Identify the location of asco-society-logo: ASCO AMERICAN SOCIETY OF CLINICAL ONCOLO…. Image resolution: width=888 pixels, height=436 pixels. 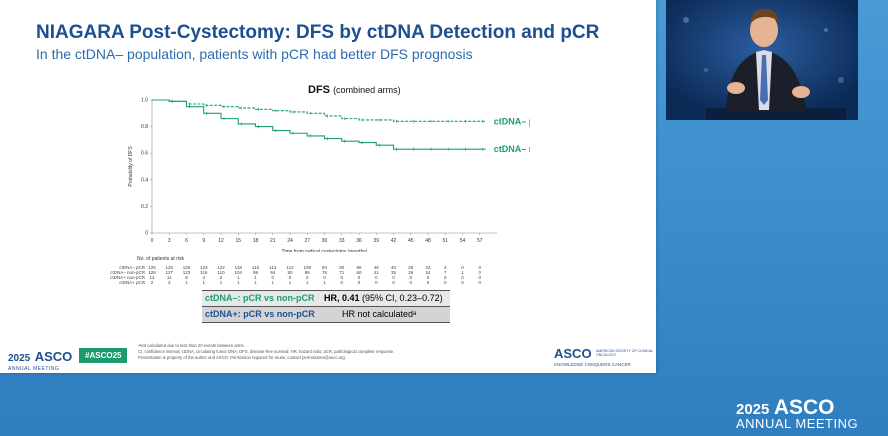
(603, 356).